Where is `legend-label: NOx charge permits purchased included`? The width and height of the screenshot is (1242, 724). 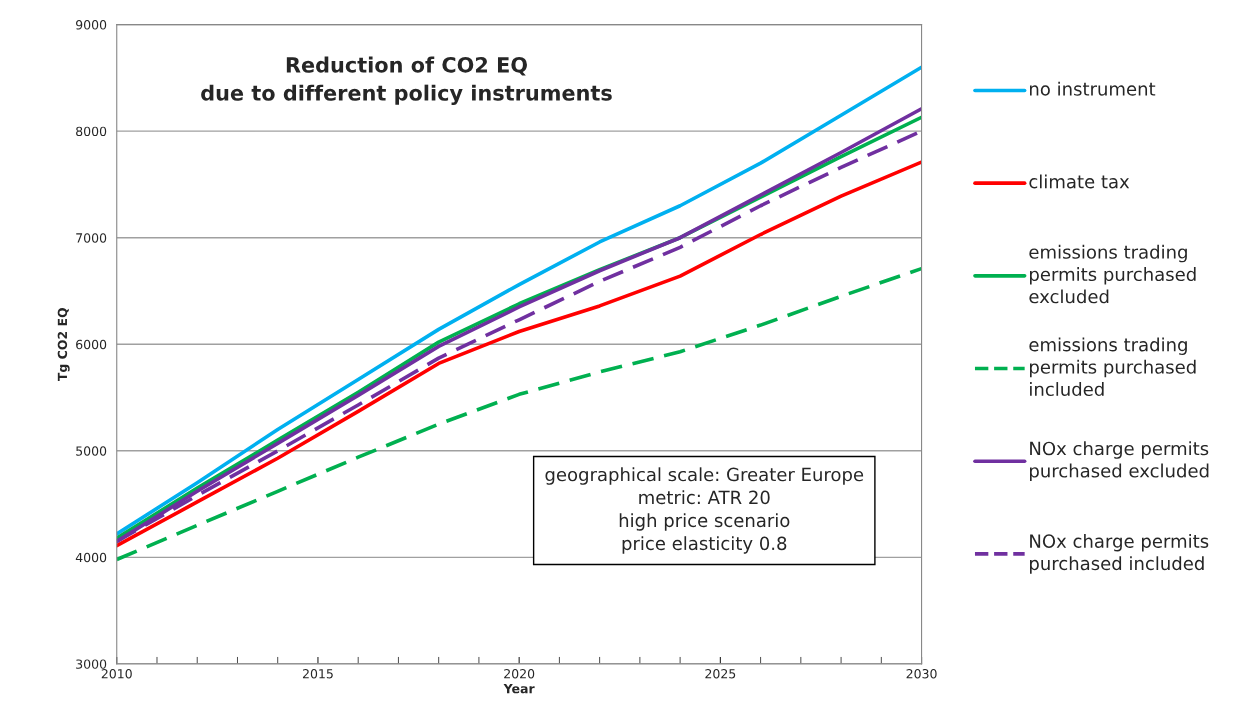
legend-label: NOx charge permits purchased included is located at coordinates (1119, 553).